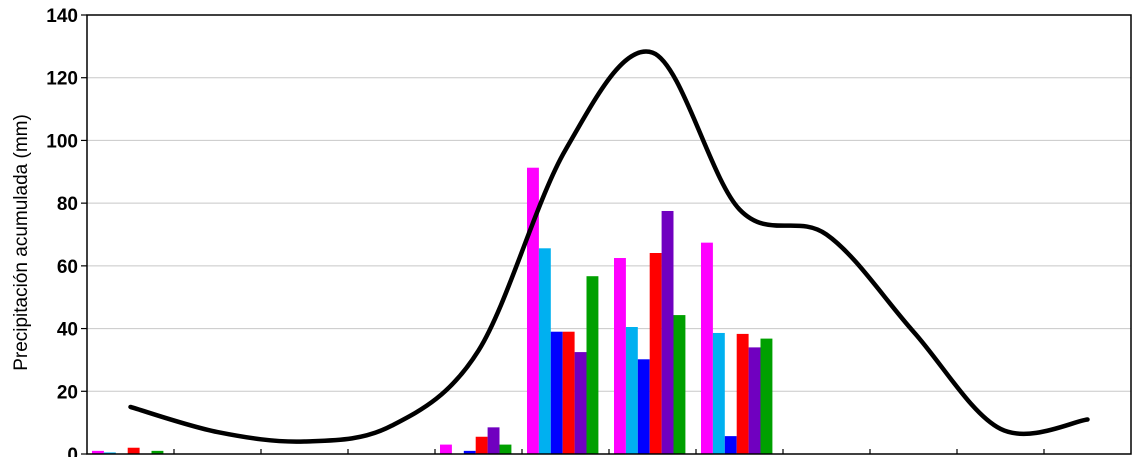 This screenshot has width=1139, height=462. What do you see at coordinates (67, 204) in the screenshot?
I see `y-tick-label: 80` at bounding box center [67, 204].